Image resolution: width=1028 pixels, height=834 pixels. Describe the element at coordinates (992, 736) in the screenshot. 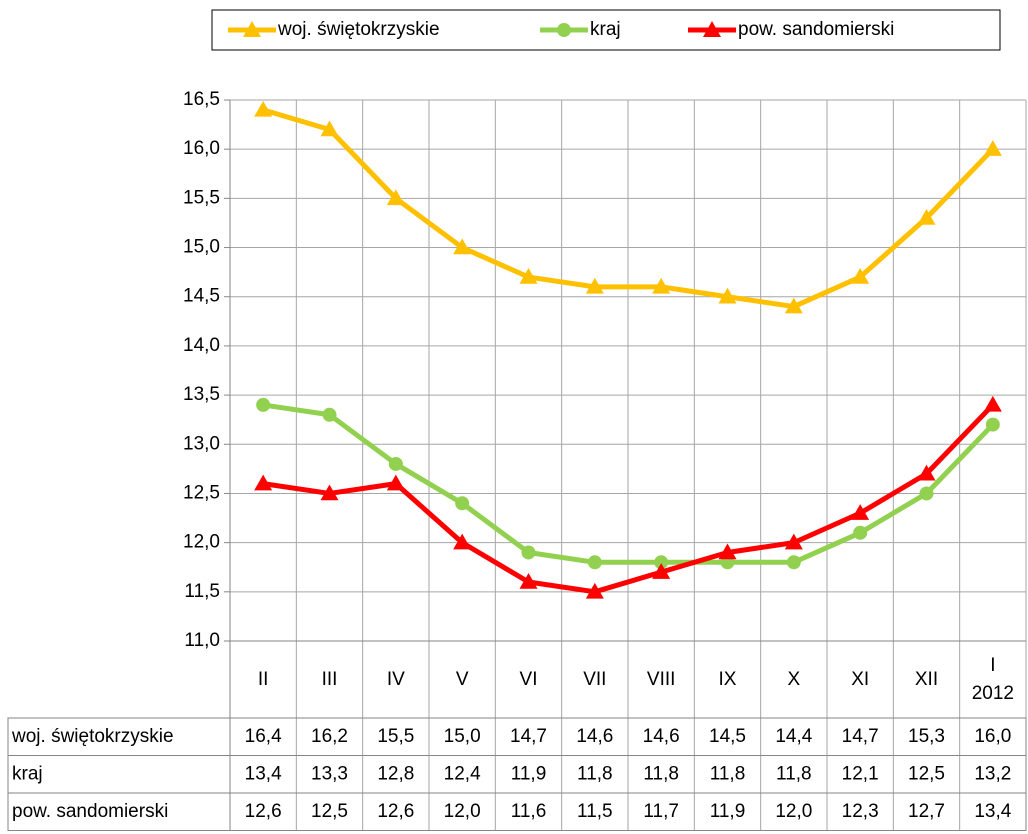

I see `table-cell: 16,0` at that location.